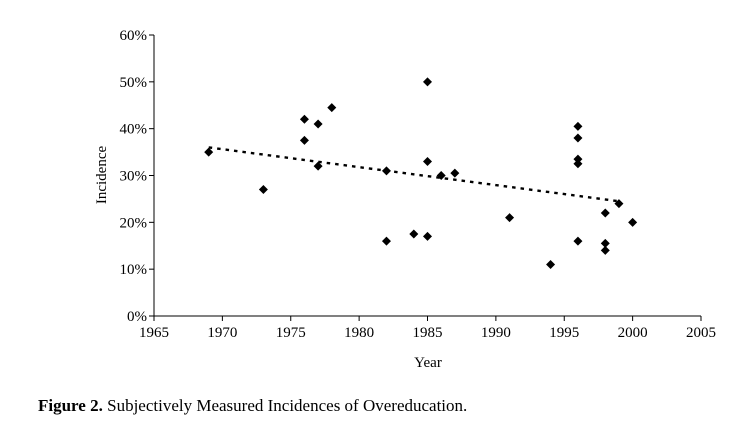 The image size is (749, 439). What do you see at coordinates (359, 333) in the screenshot?
I see `x-tick-label: 1980` at bounding box center [359, 333].